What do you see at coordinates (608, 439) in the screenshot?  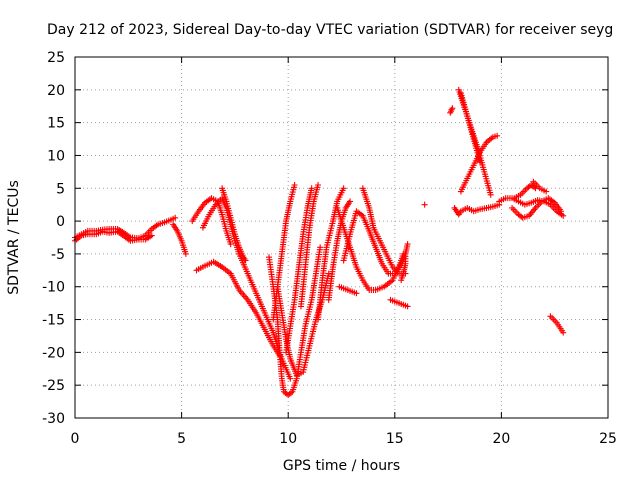 I see `x-tick-label: 25` at bounding box center [608, 439].